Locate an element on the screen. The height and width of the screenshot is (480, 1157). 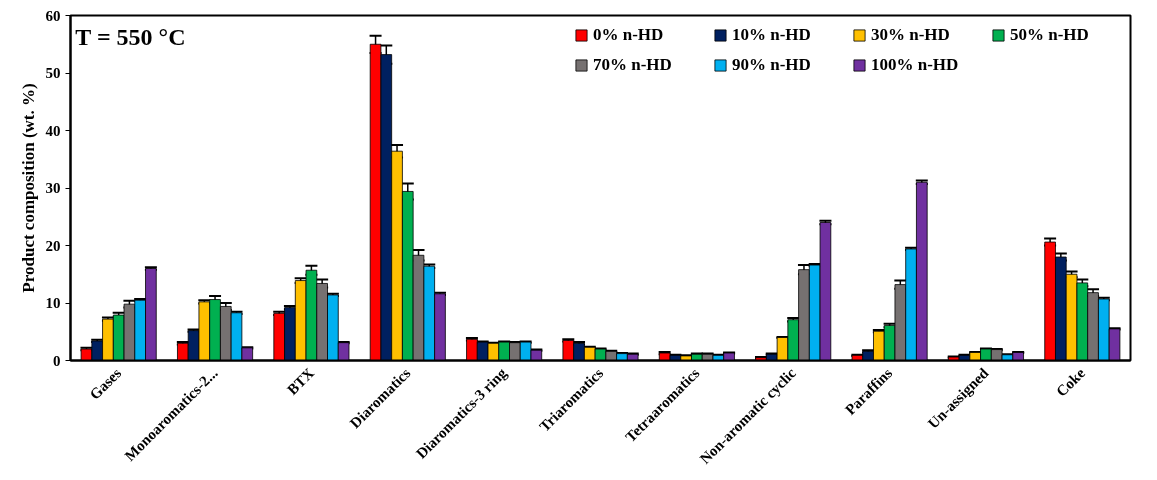
y-tick-label: 40 is located at coordinates (53, 130).